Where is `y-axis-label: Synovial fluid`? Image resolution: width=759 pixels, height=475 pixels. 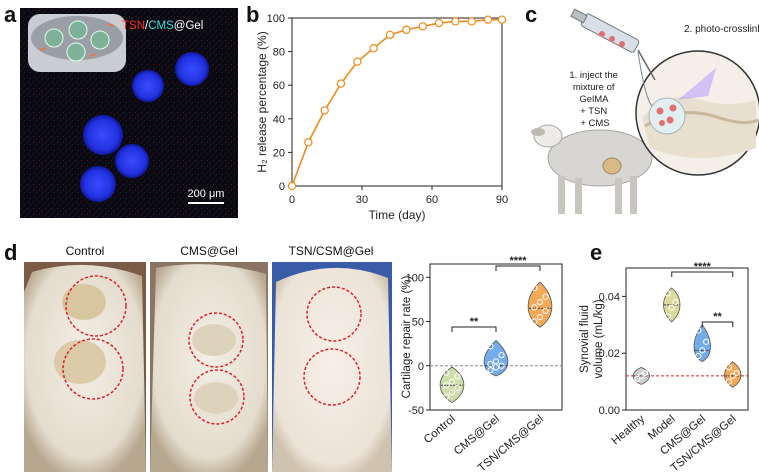
y-axis-label: Synovial fluid is located at coordinates (585, 339).